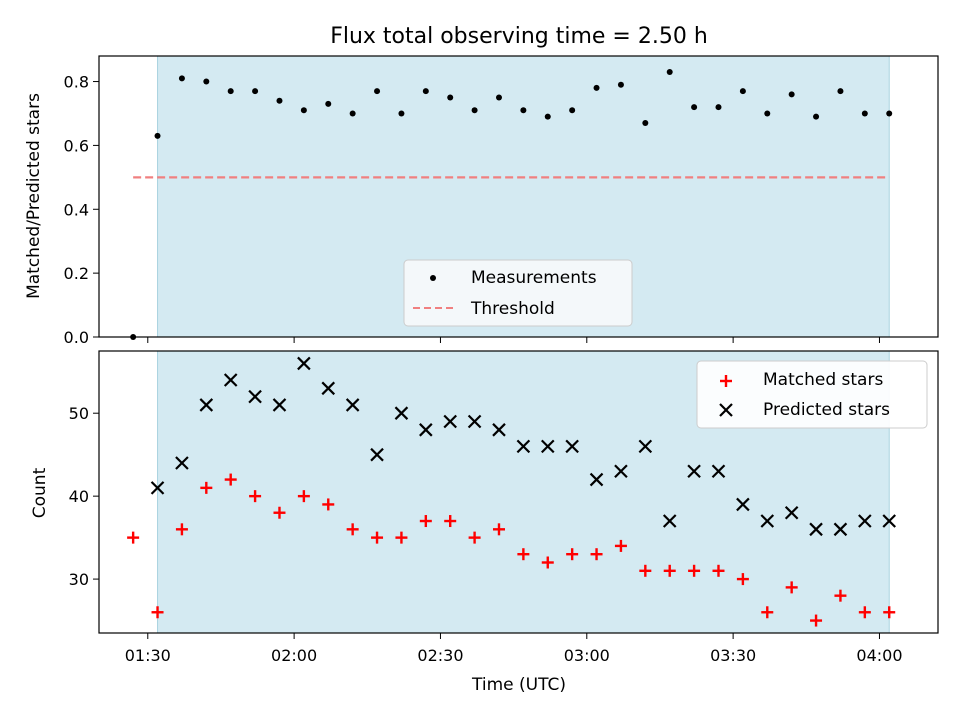 The height and width of the screenshot is (720, 960). Describe the element at coordinates (76, 337) in the screenshot. I see `ratio-y-tick-label: 0.0` at that location.